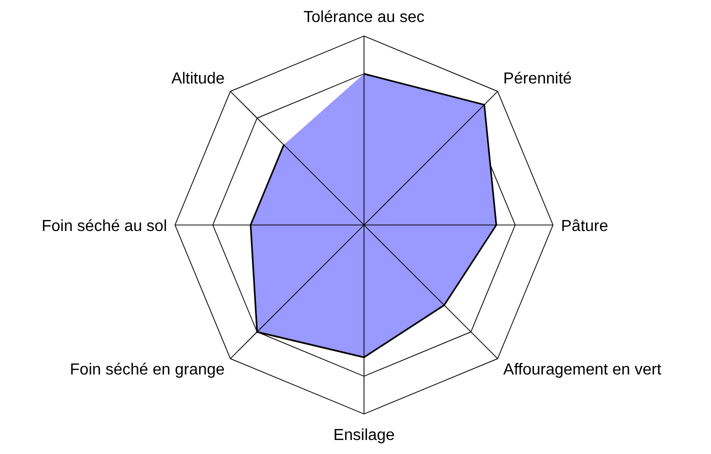  Describe the element at coordinates (537, 79) in the screenshot. I see `spoke-label: Pérennité` at that location.